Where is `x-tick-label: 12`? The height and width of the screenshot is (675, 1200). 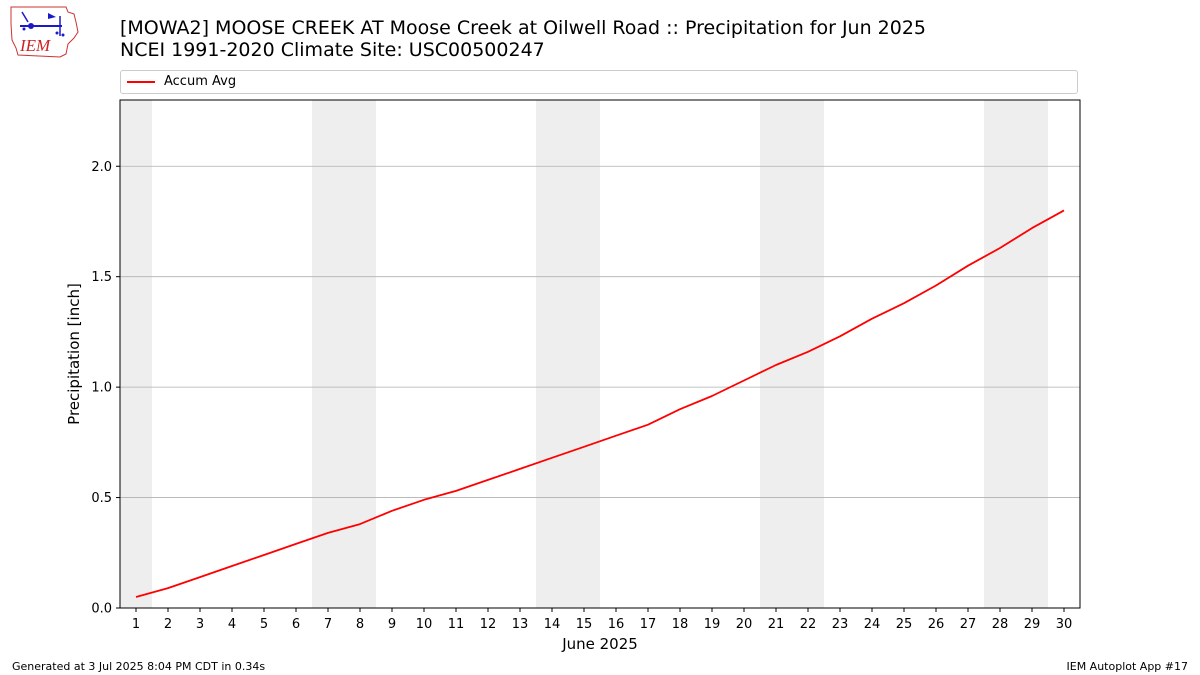
x-tick-label: 12 is located at coordinates (488, 624).